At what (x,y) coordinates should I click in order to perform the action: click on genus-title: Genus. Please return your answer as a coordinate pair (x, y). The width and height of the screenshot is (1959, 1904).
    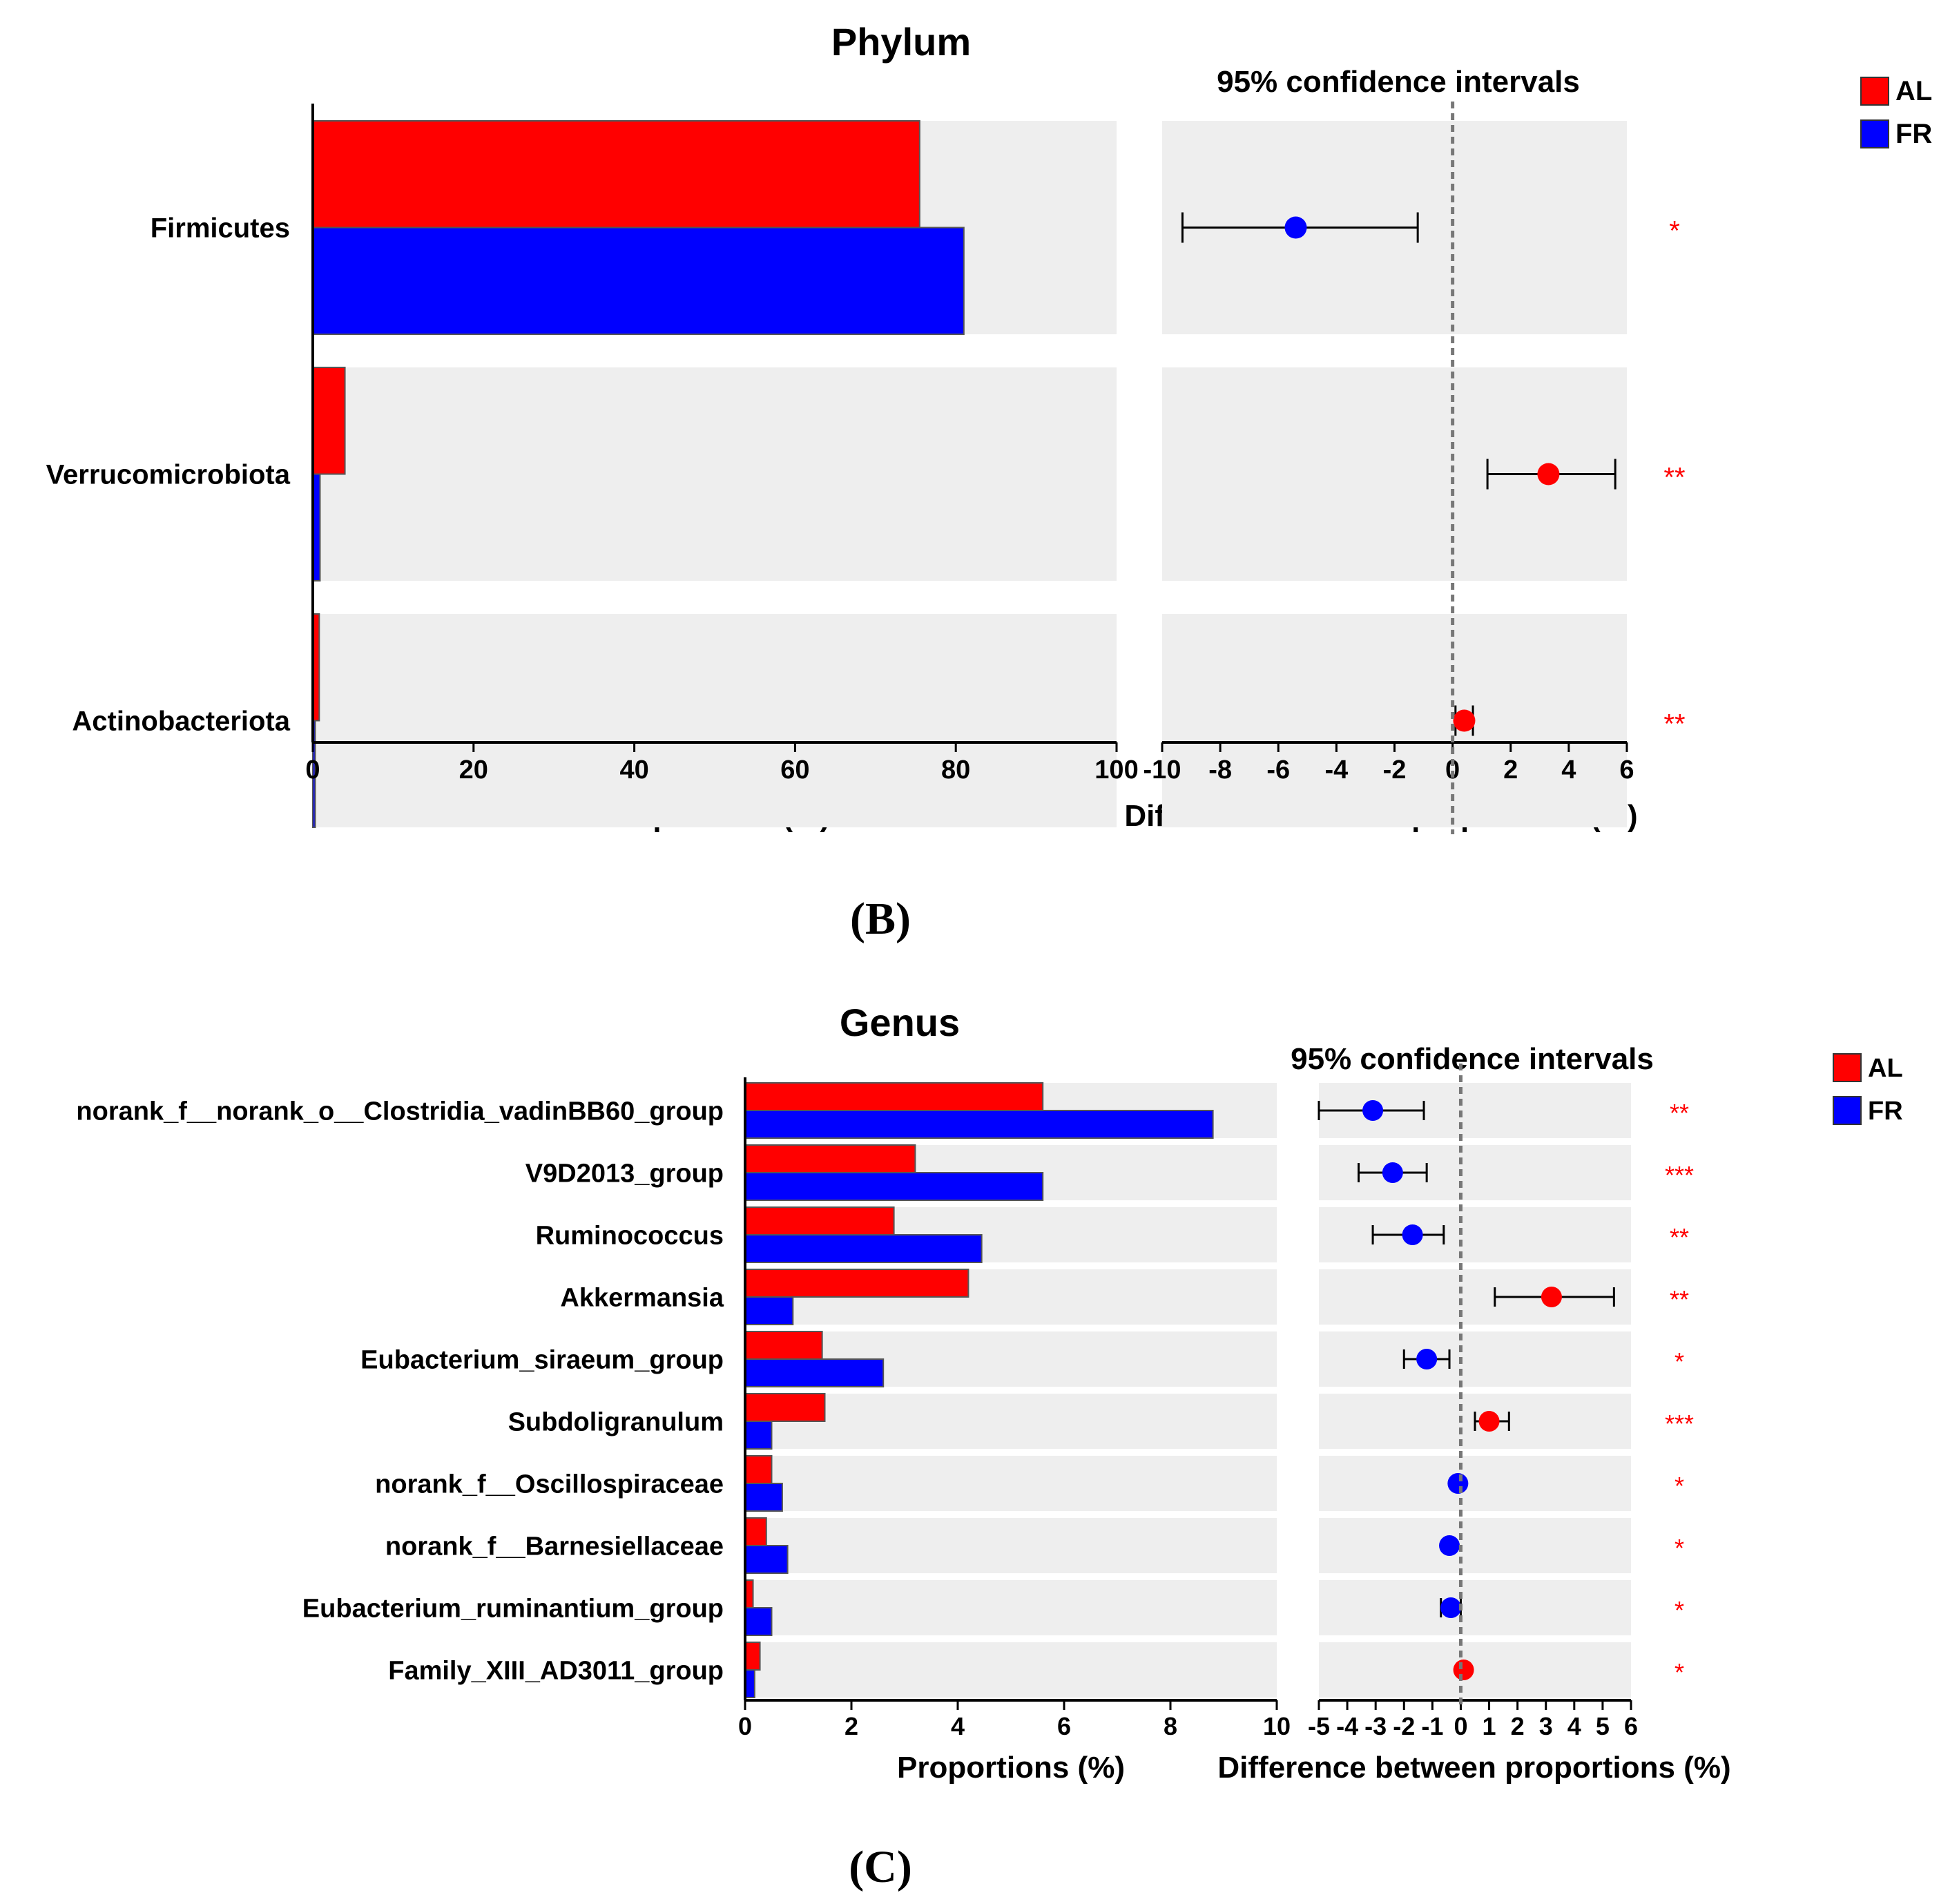
    Looking at the image, I should click on (900, 1022).